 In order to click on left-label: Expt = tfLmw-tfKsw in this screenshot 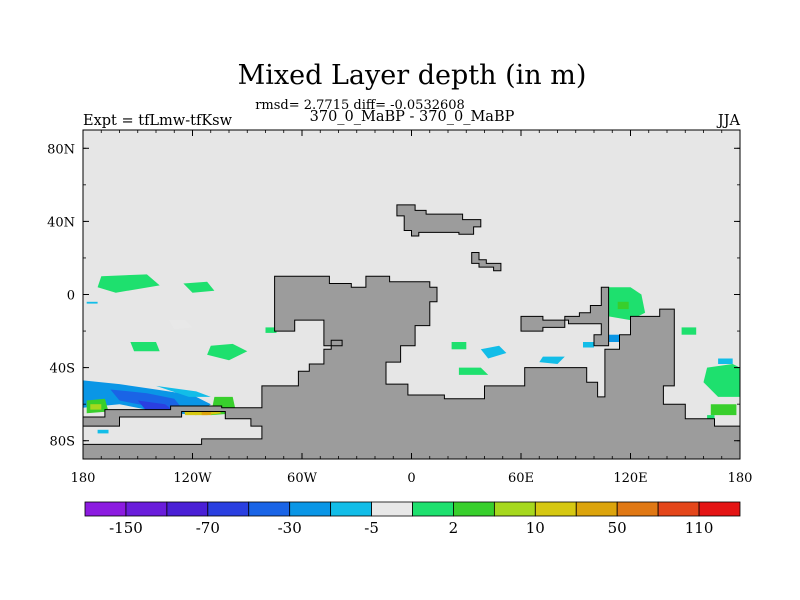, I will do `click(158, 121)`.